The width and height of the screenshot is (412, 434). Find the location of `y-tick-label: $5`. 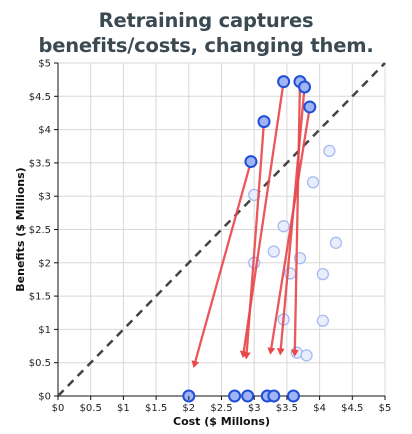

y-tick-label: $5 is located at coordinates (44, 64).